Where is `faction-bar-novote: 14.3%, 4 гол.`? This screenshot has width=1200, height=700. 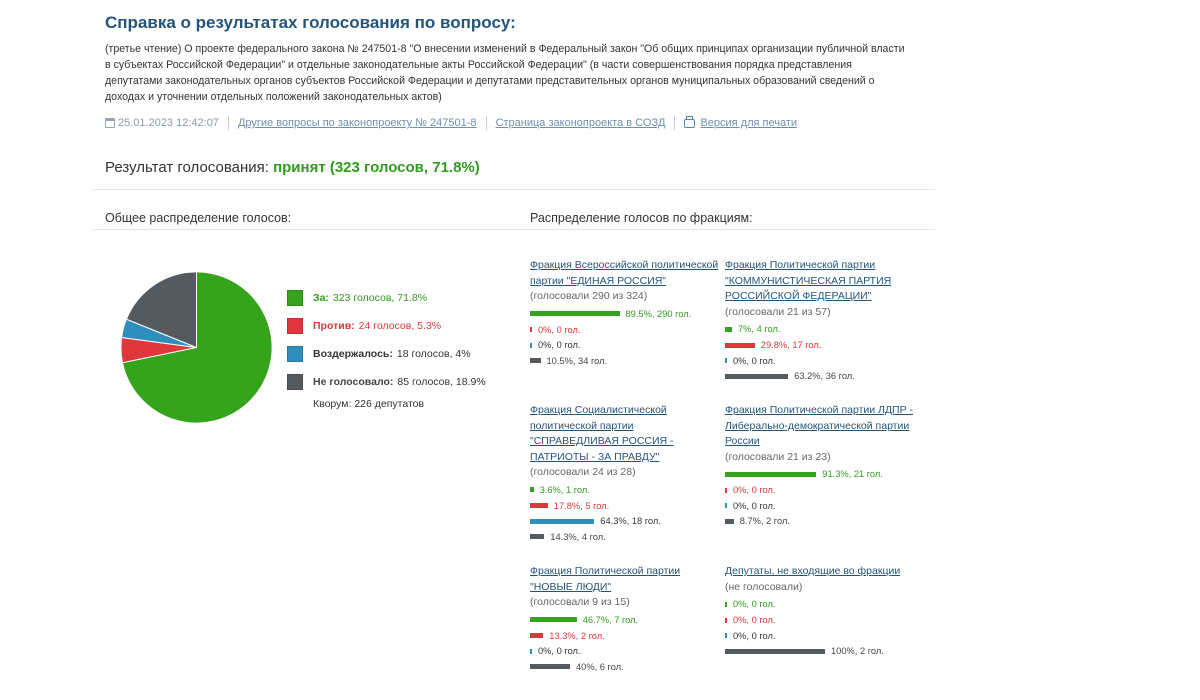 faction-bar-novote: 14.3%, 4 гол. is located at coordinates (625, 537).